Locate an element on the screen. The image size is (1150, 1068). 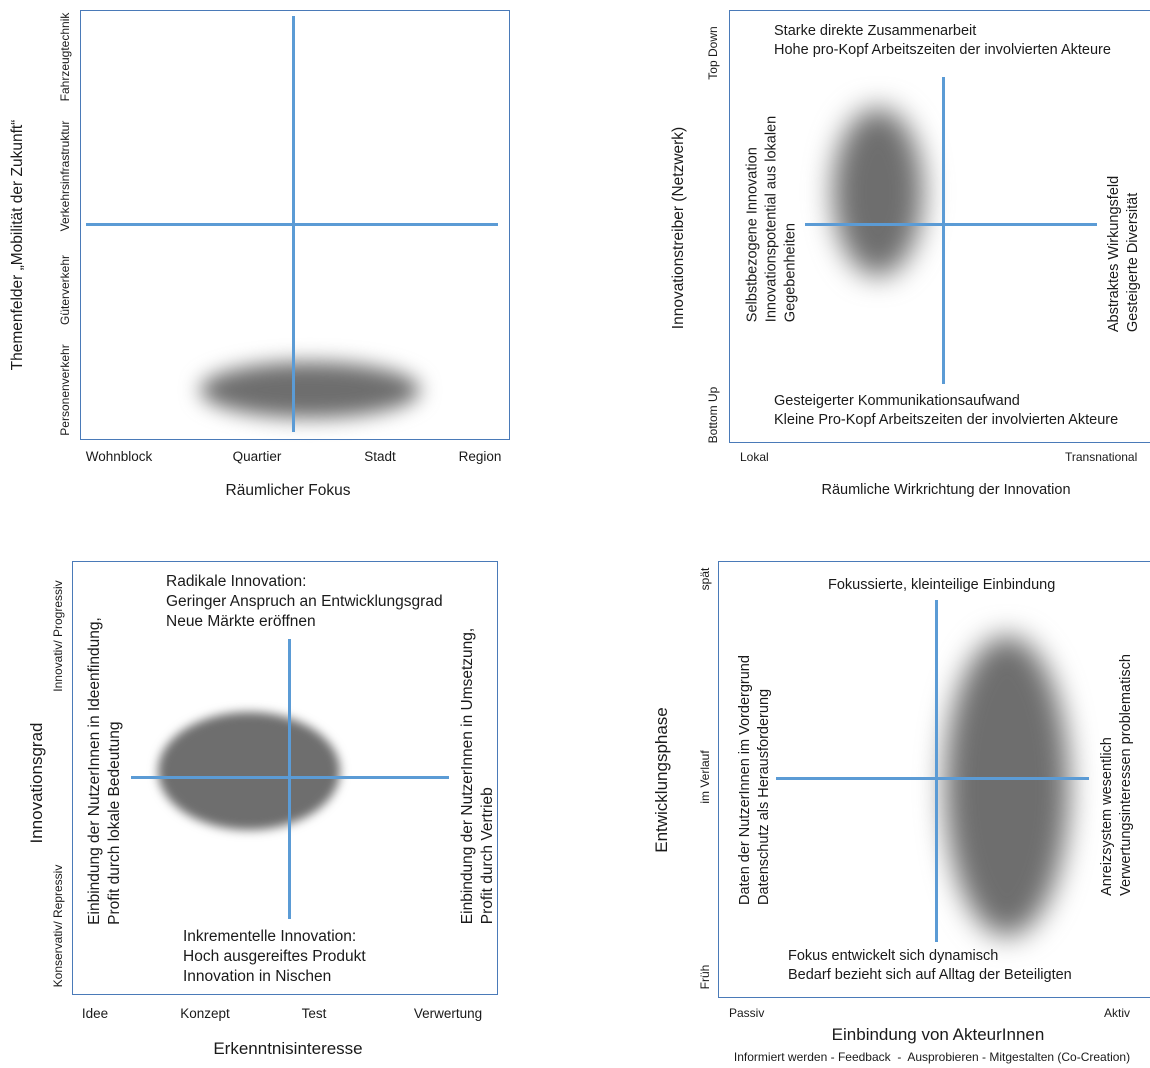
panel-4-horizontal-axis-line is located at coordinates (932, 778).